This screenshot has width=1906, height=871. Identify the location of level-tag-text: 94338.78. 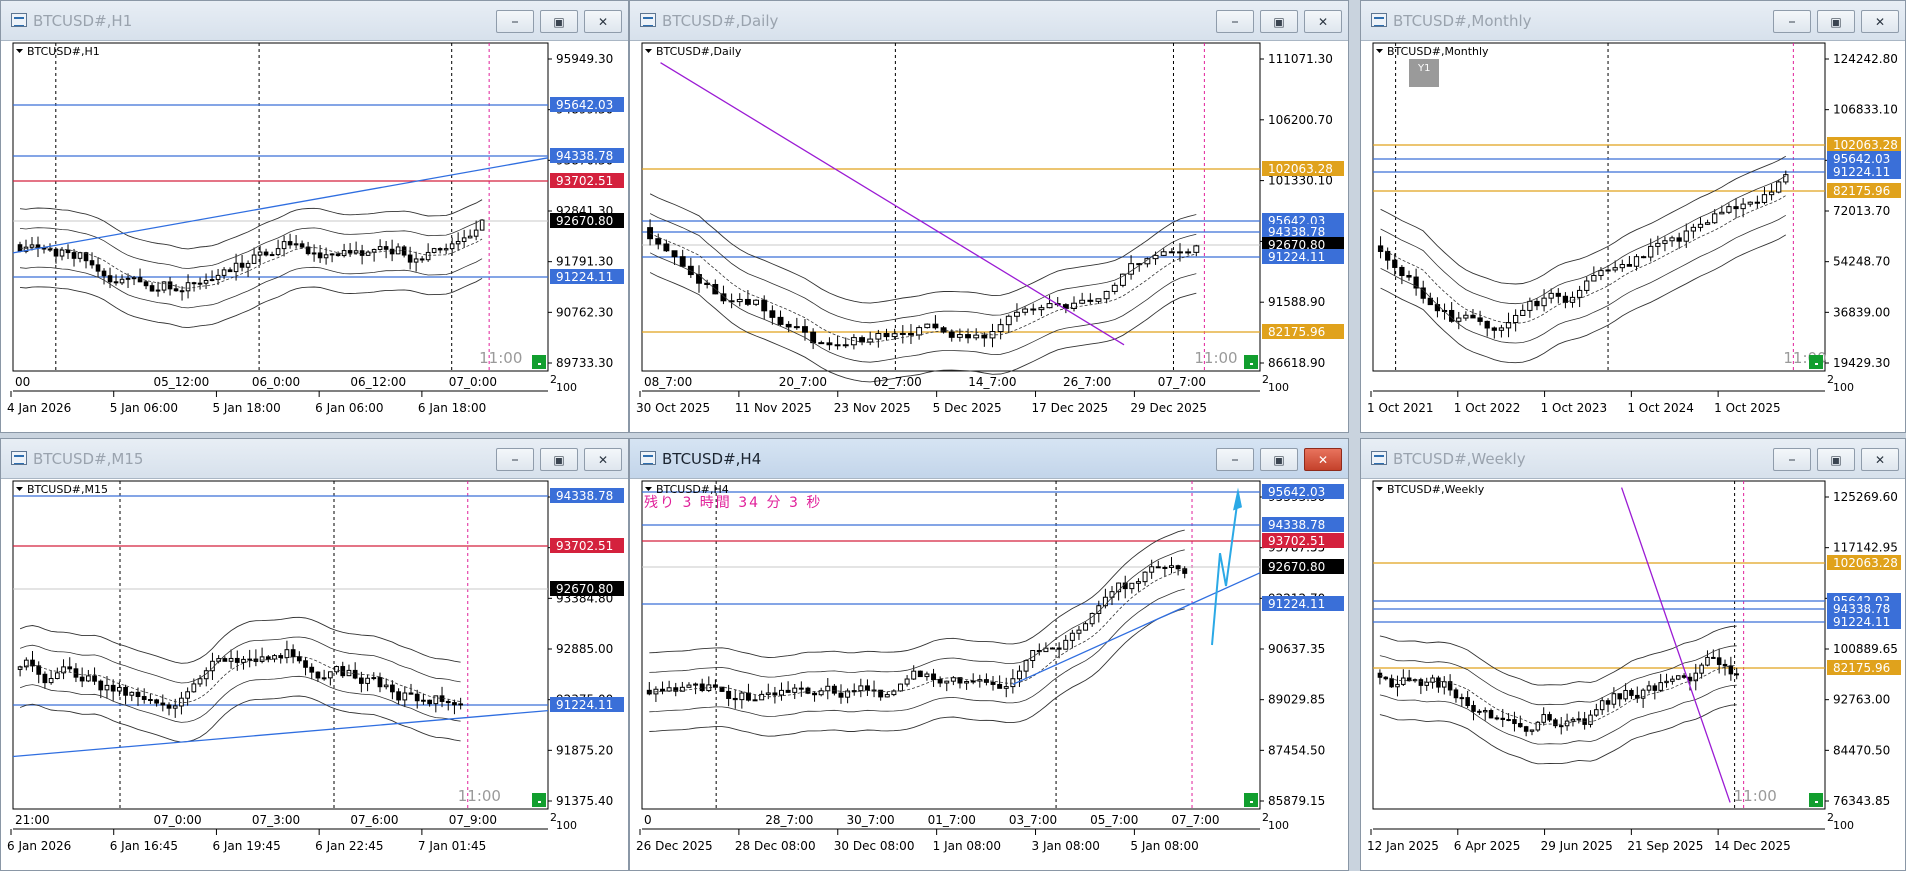
(584, 496).